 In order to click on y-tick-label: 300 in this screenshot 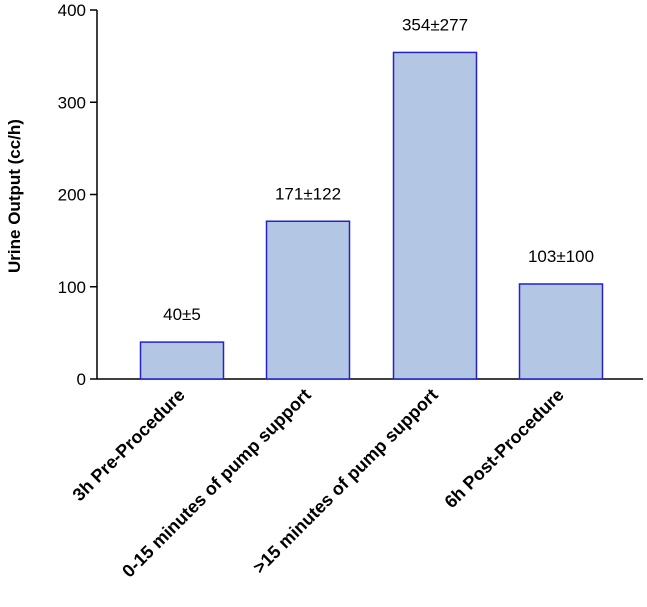, I will do `click(72, 102)`.